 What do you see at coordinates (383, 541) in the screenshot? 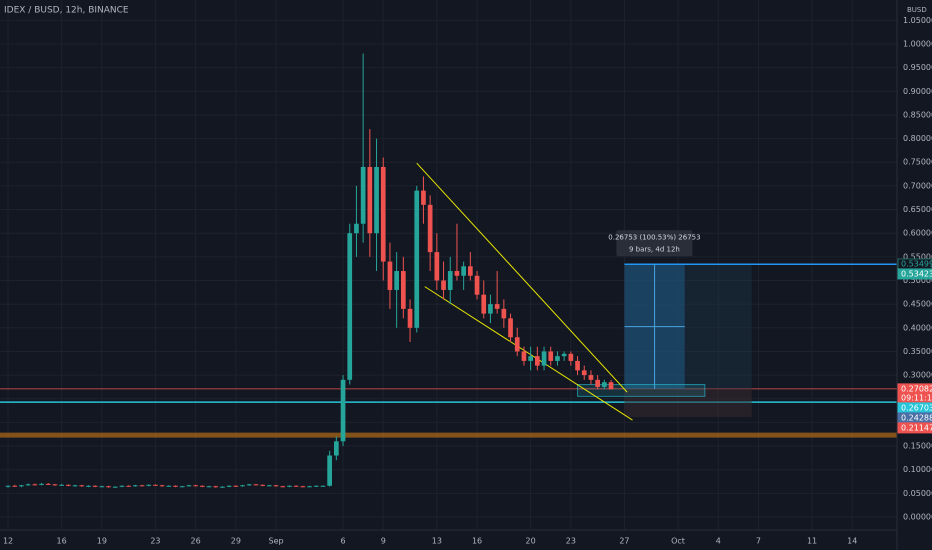
I see `x-tick-label: 9` at bounding box center [383, 541].